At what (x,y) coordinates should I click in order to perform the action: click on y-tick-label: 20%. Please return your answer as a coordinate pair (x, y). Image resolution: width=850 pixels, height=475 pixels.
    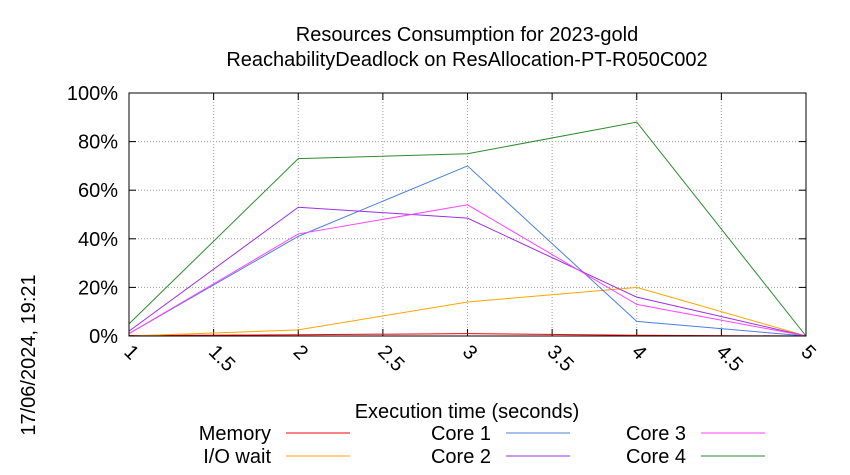
    Looking at the image, I should click on (98, 288).